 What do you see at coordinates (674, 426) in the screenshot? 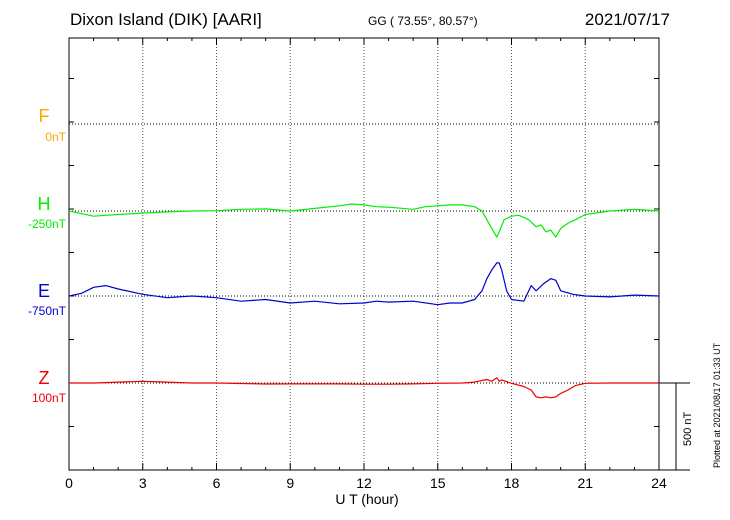
I see `scale-bar` at bounding box center [674, 426].